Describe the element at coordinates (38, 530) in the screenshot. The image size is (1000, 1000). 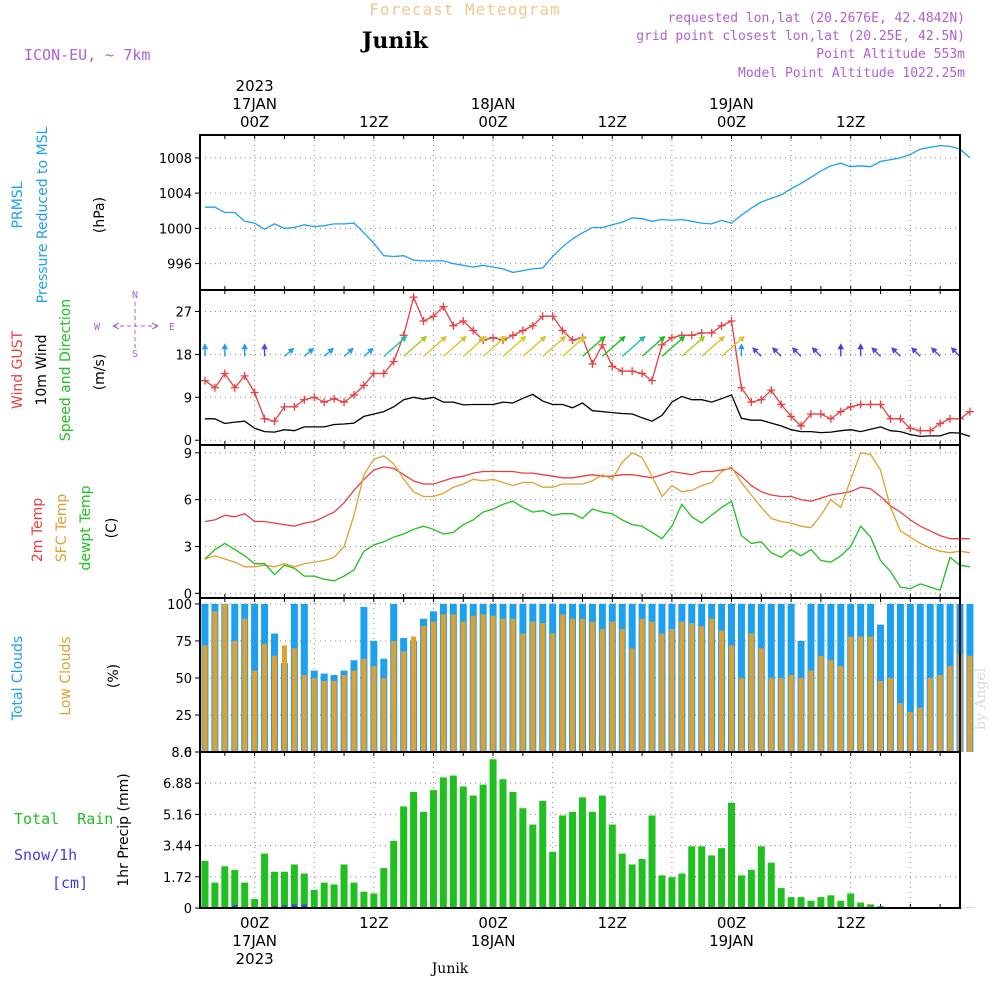
I see `temp-label-2m: 2m Temp` at that location.